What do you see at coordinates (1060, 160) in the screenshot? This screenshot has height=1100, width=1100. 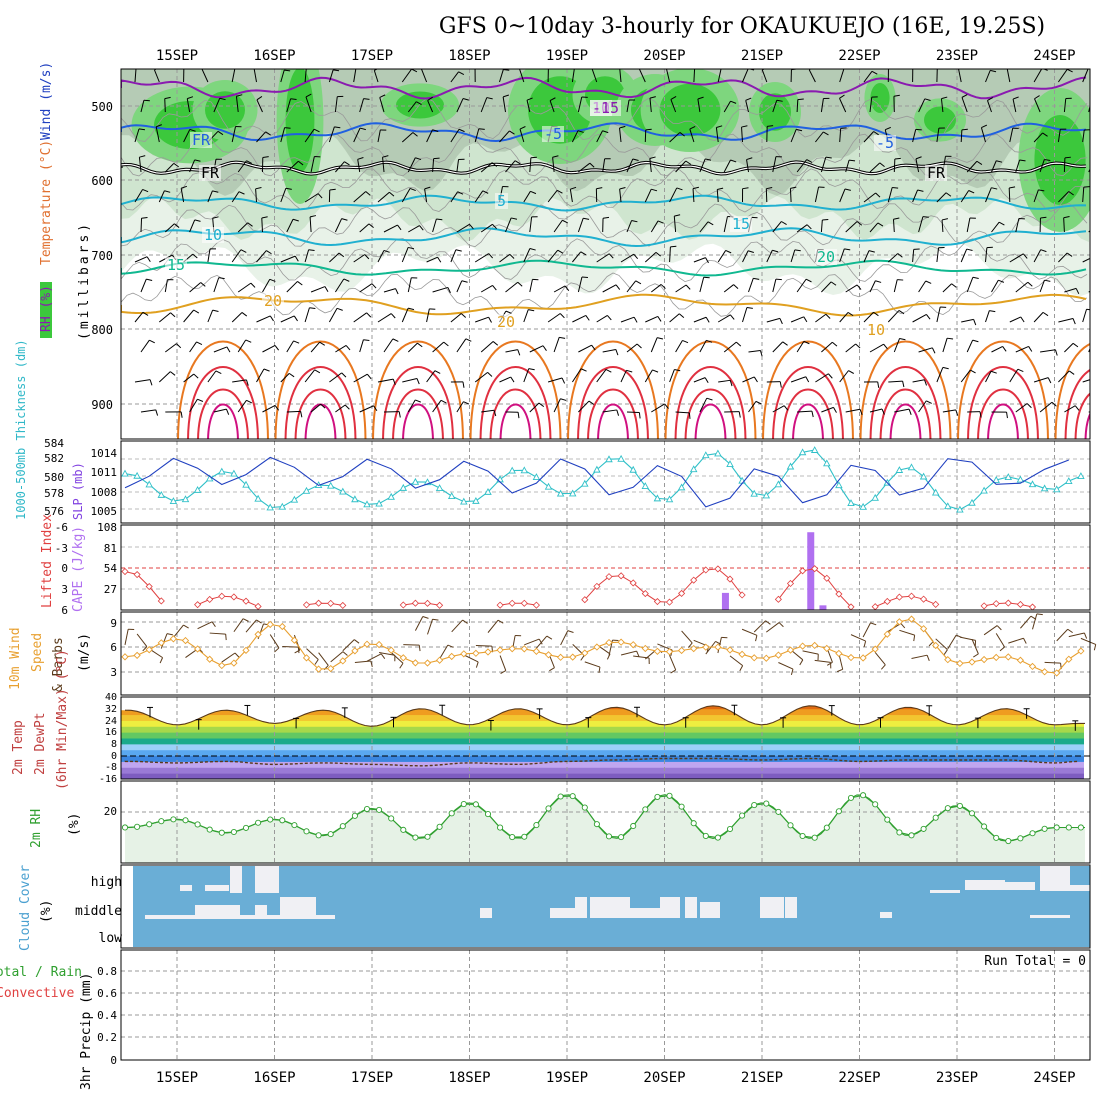 I see `rh-blob-inner` at bounding box center [1060, 160].